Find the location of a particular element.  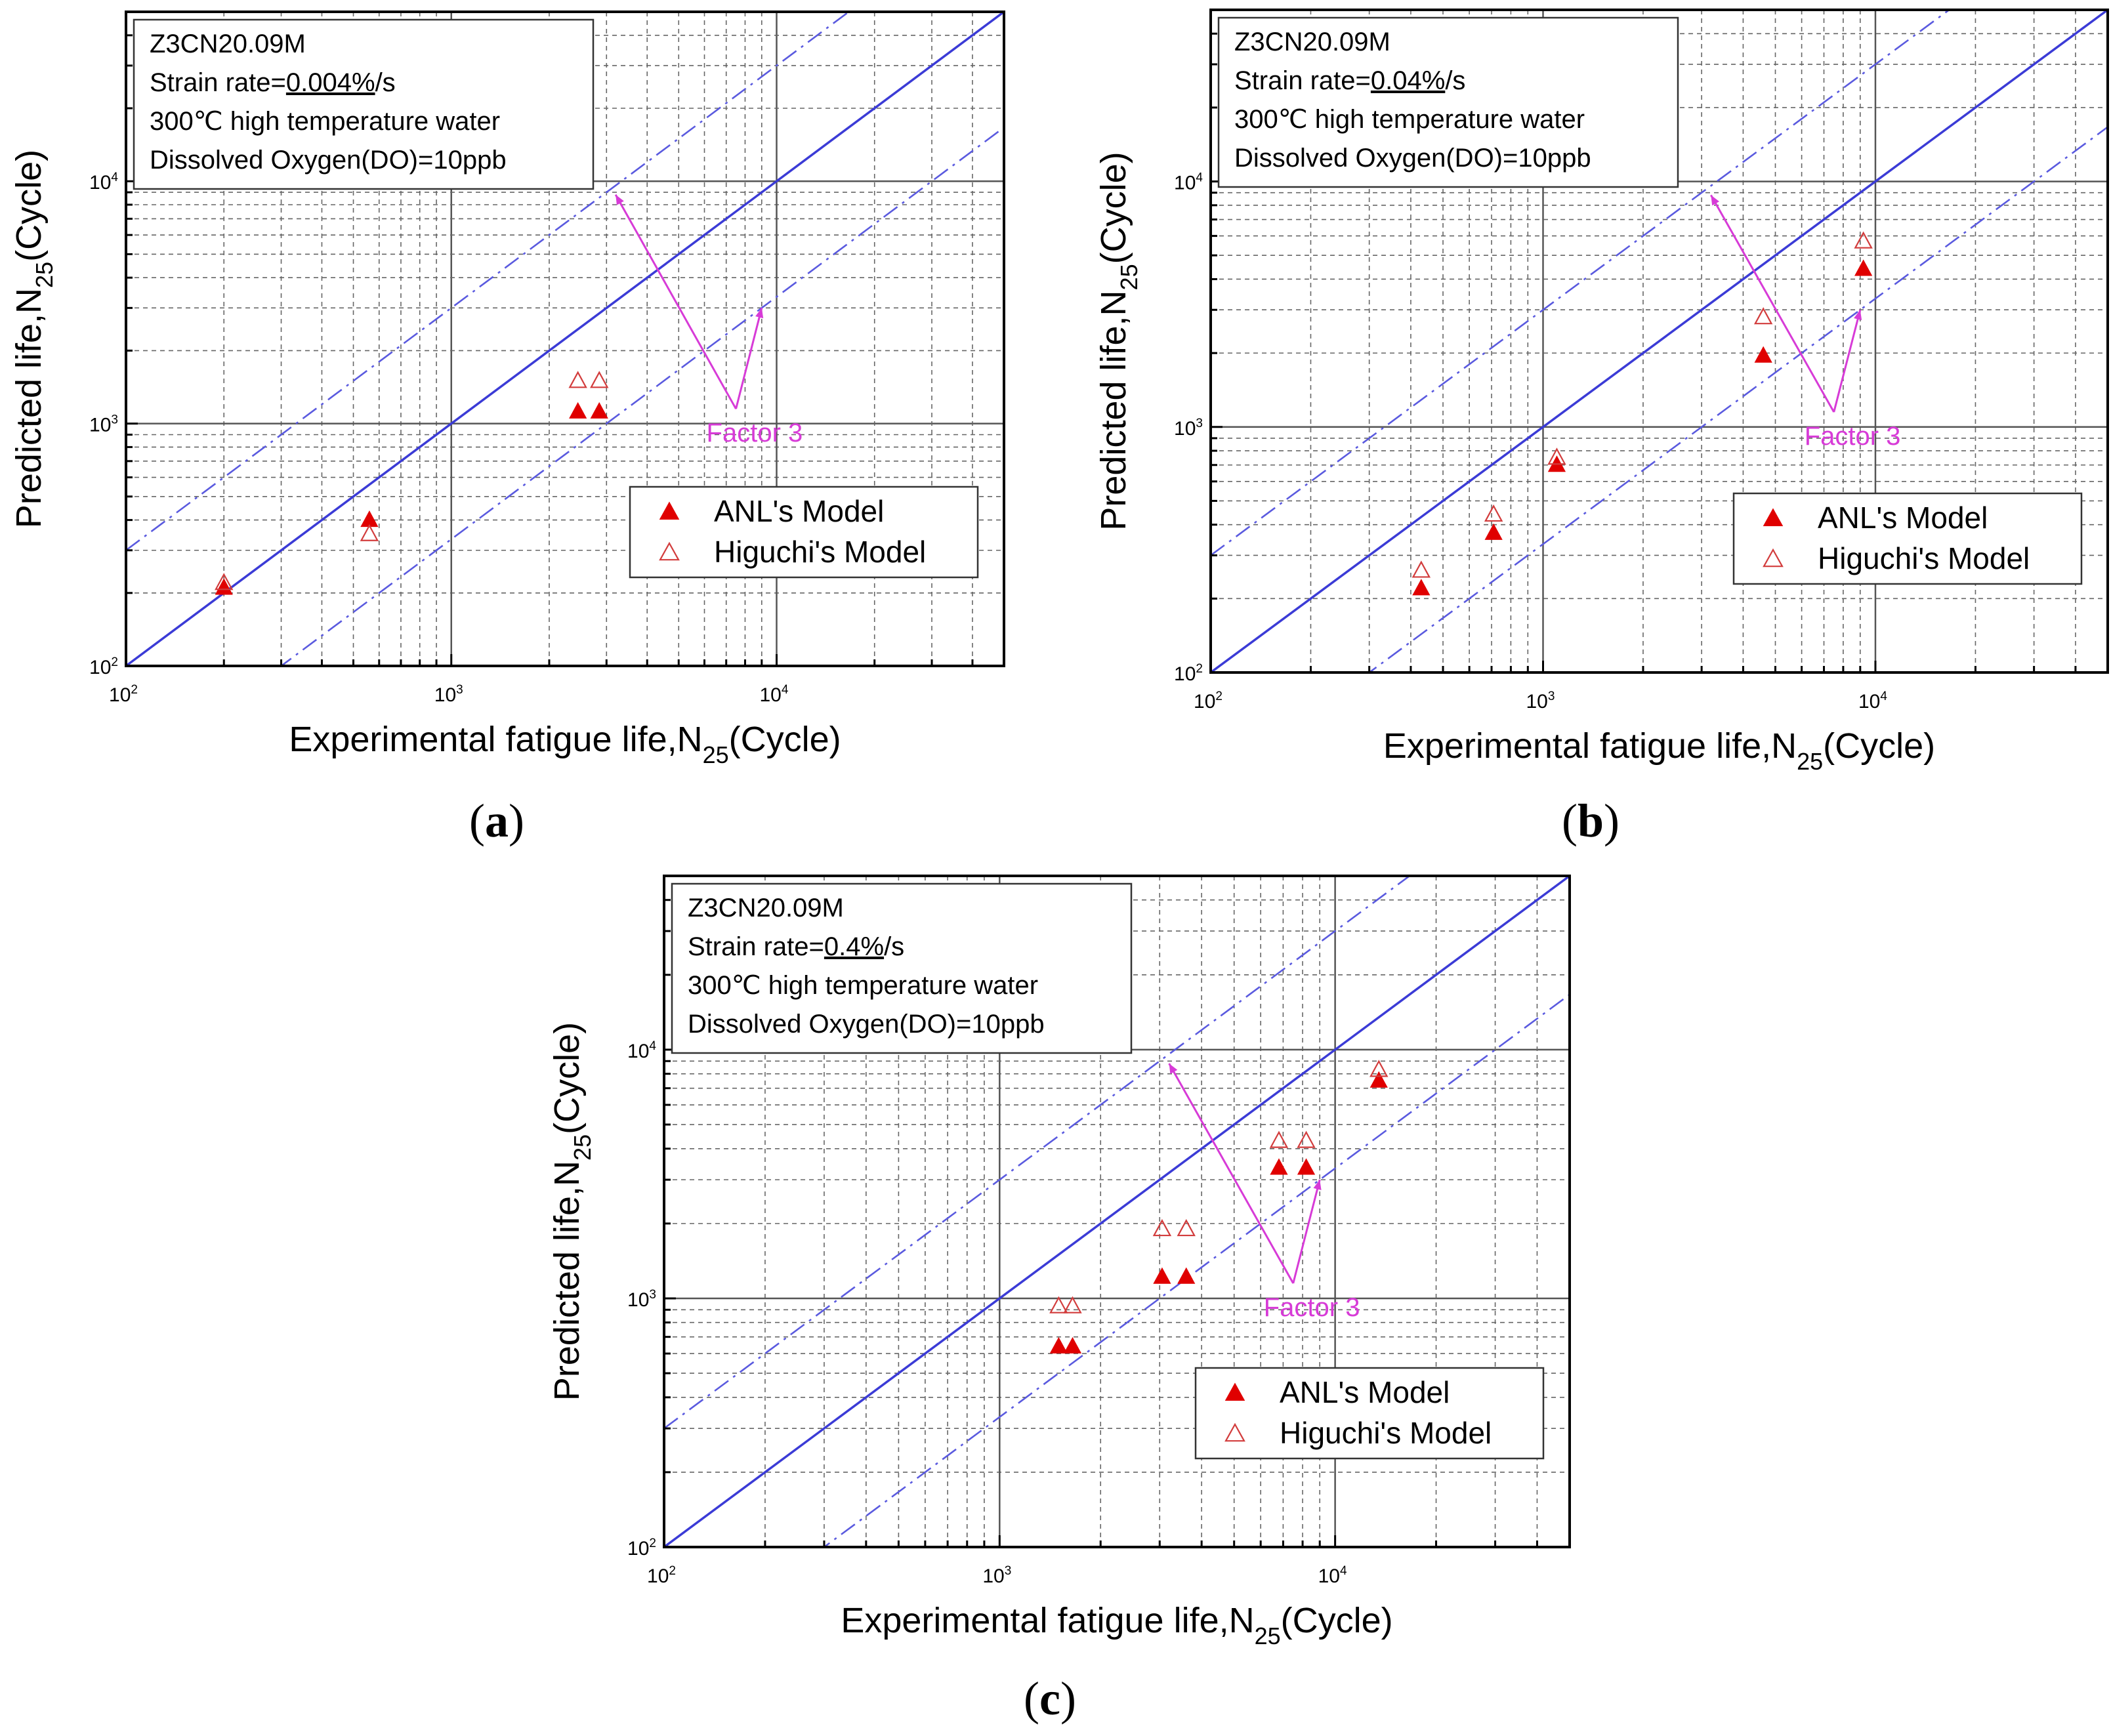

y-tick-label: 10⁴ is located at coordinates (1188, 182).